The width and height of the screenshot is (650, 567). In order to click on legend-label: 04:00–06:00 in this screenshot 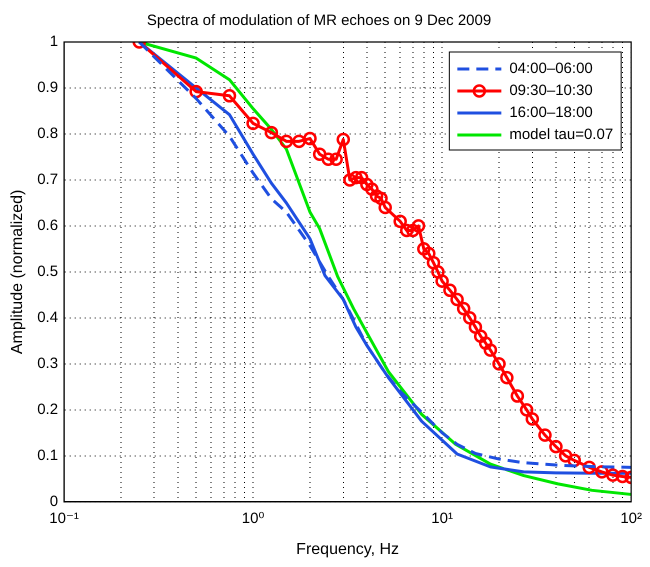, I will do `click(551, 69)`.